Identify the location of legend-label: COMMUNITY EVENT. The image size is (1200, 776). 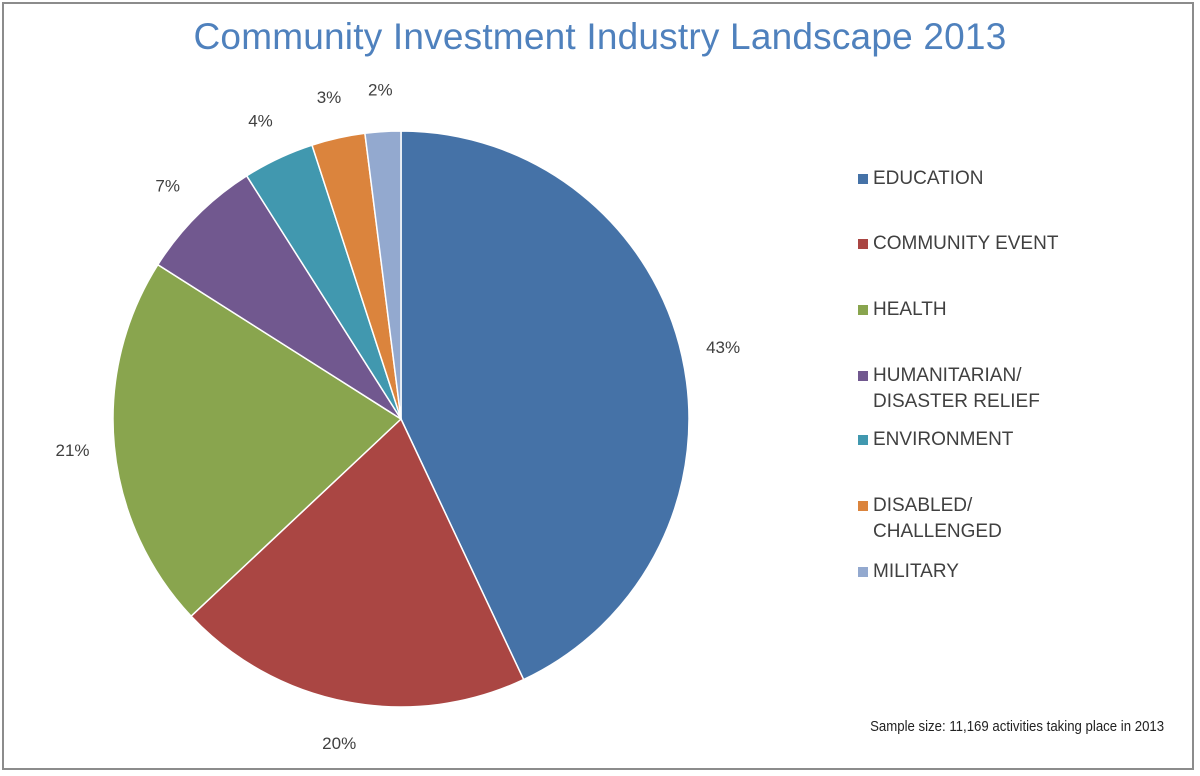
(966, 243).